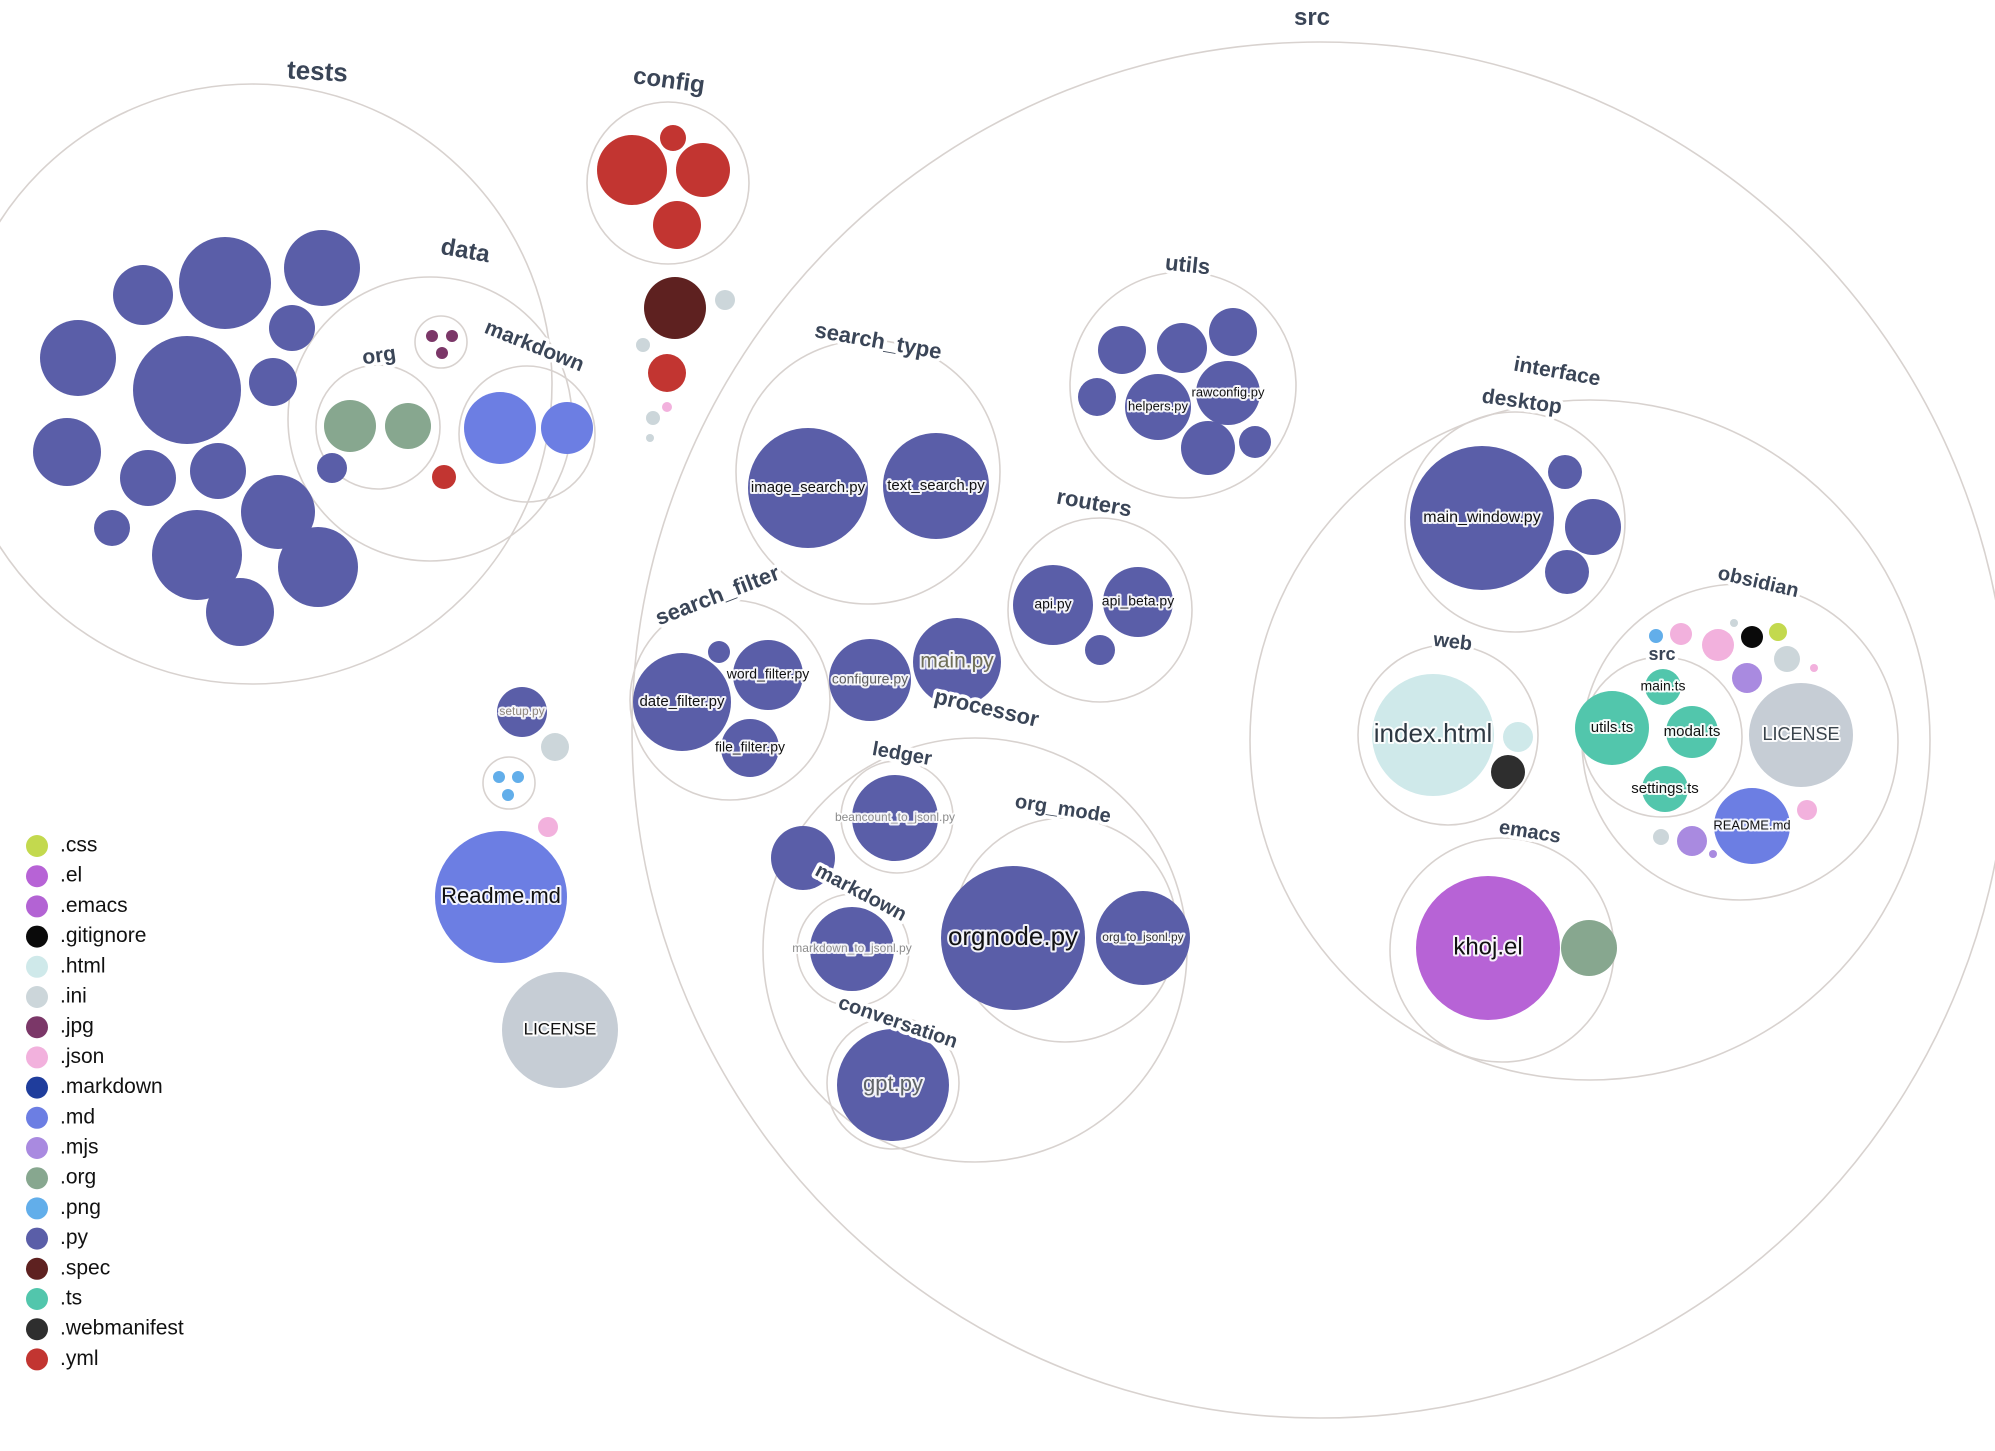  I want to click on folder-search-filter-circle, so click(730, 700).